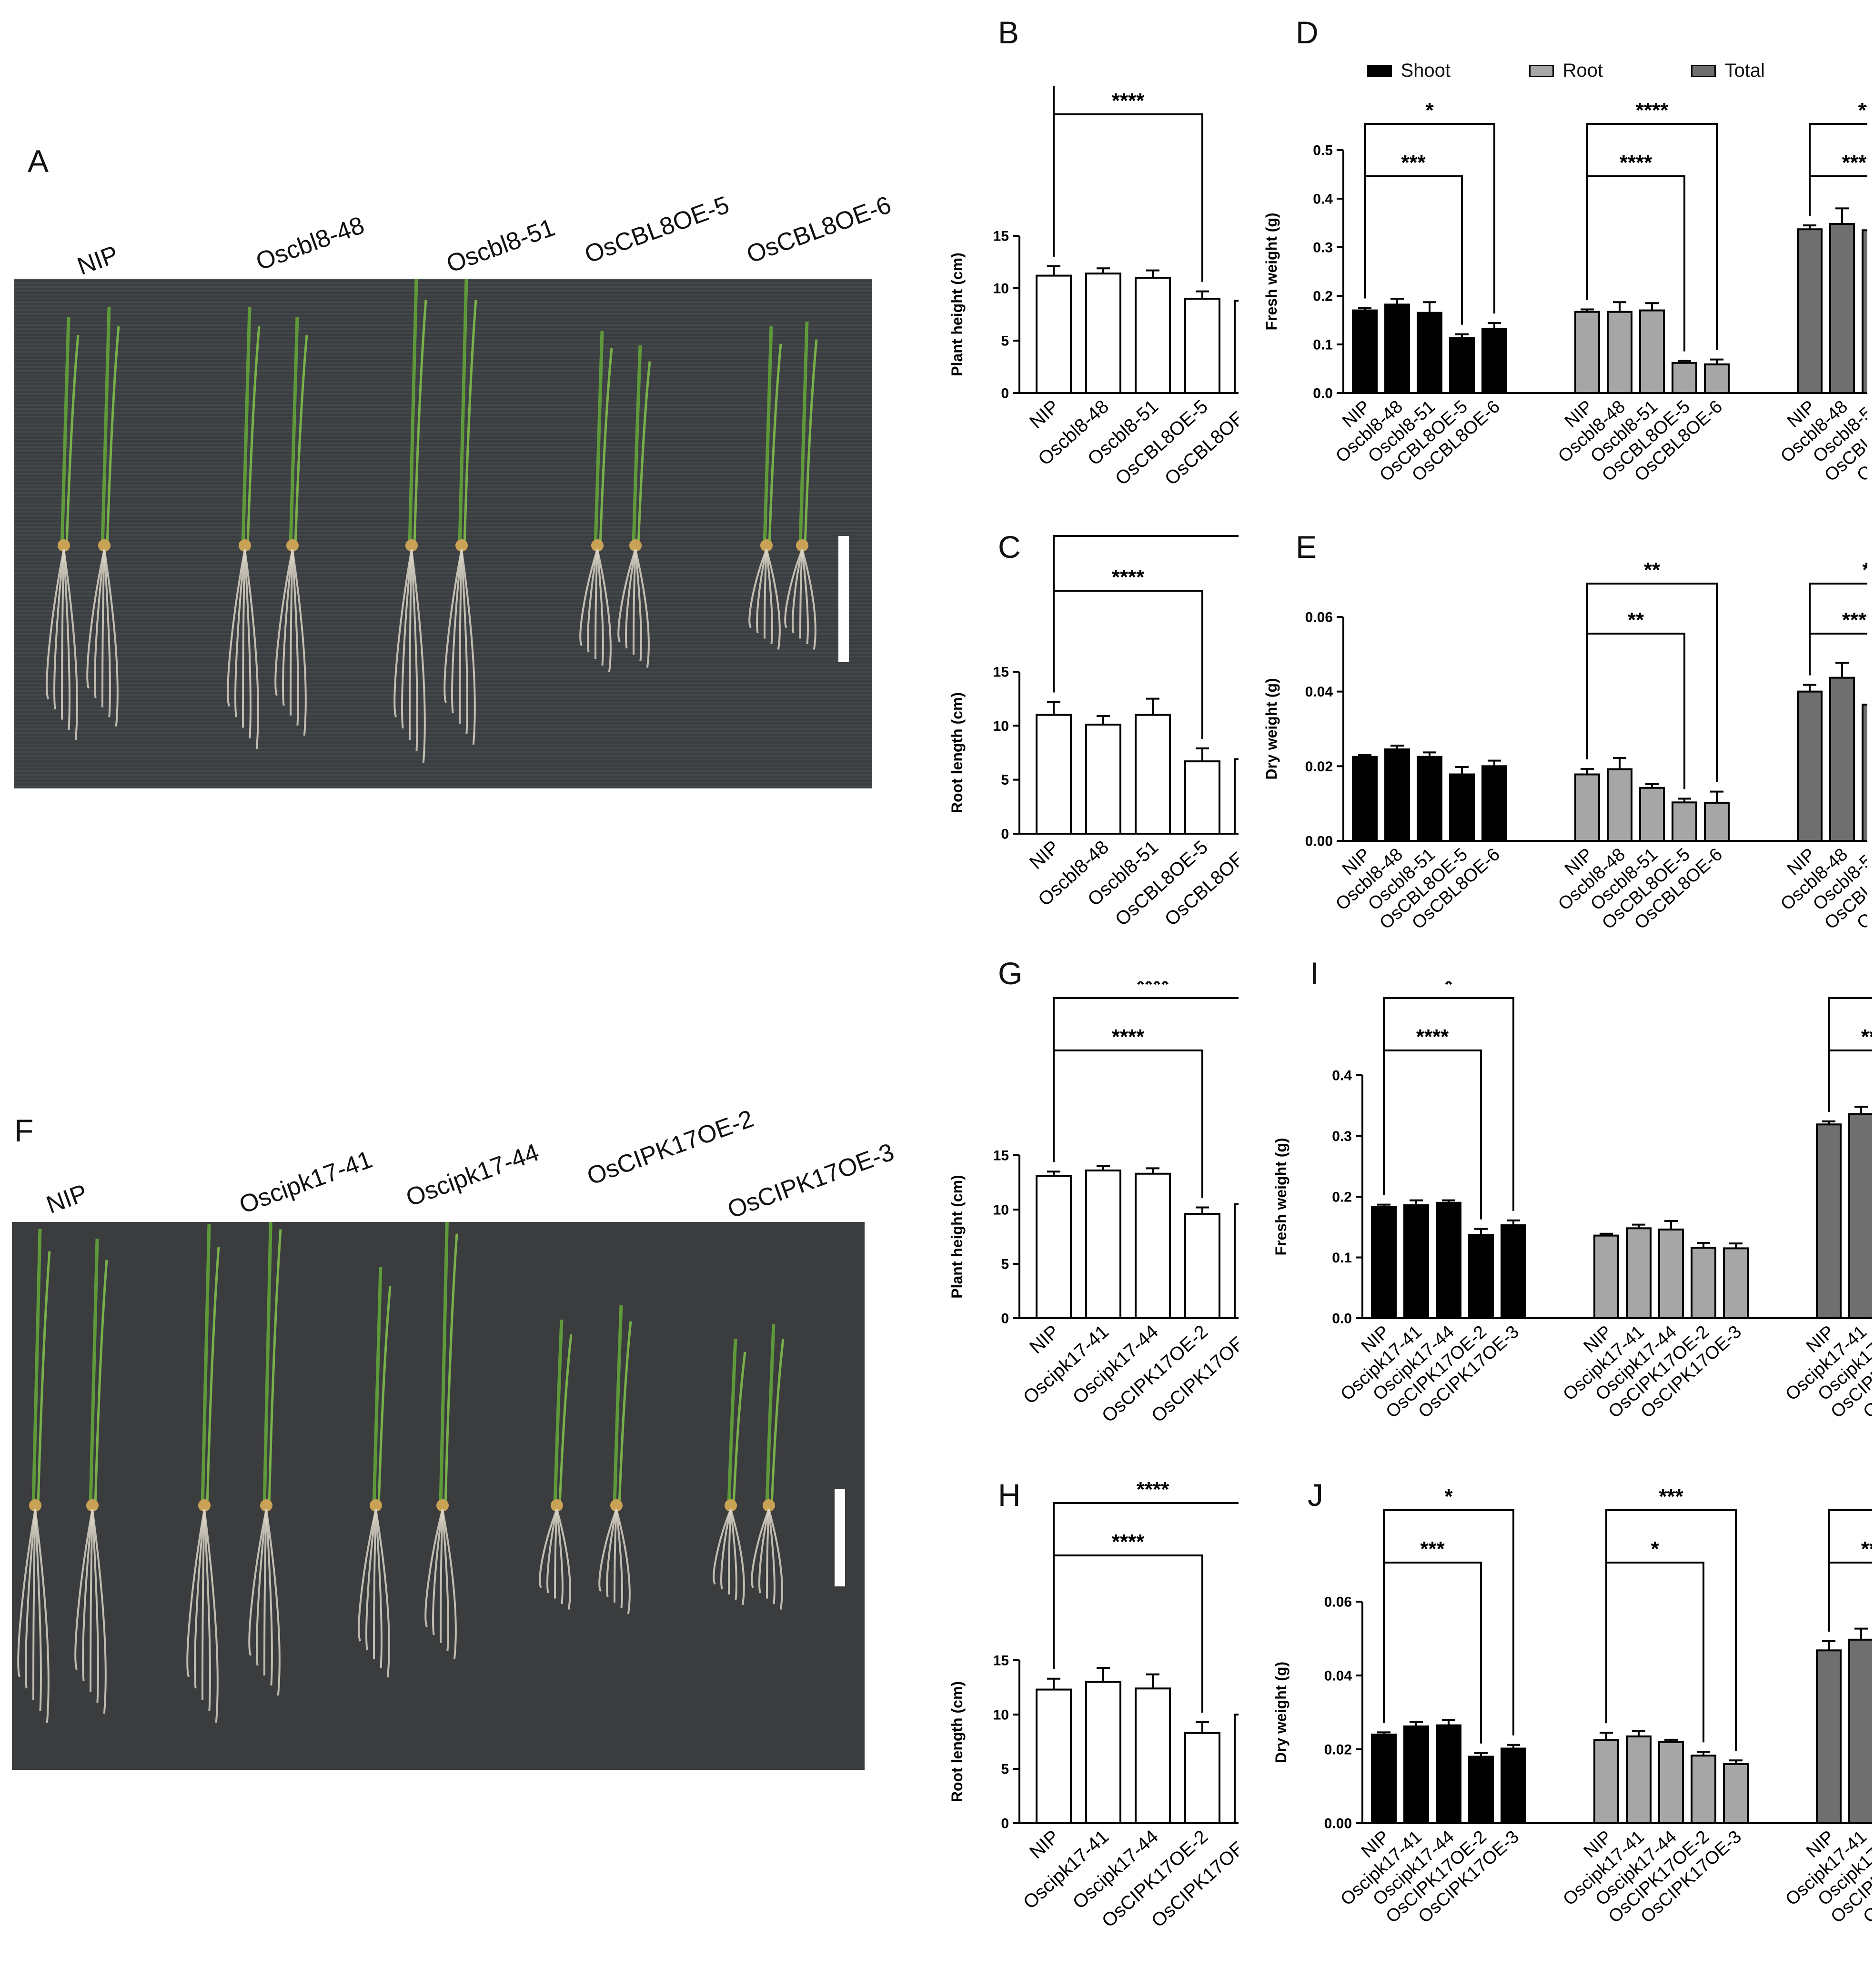  Describe the element at coordinates (1314, 973) in the screenshot. I see `panel-letter-i: I` at that location.